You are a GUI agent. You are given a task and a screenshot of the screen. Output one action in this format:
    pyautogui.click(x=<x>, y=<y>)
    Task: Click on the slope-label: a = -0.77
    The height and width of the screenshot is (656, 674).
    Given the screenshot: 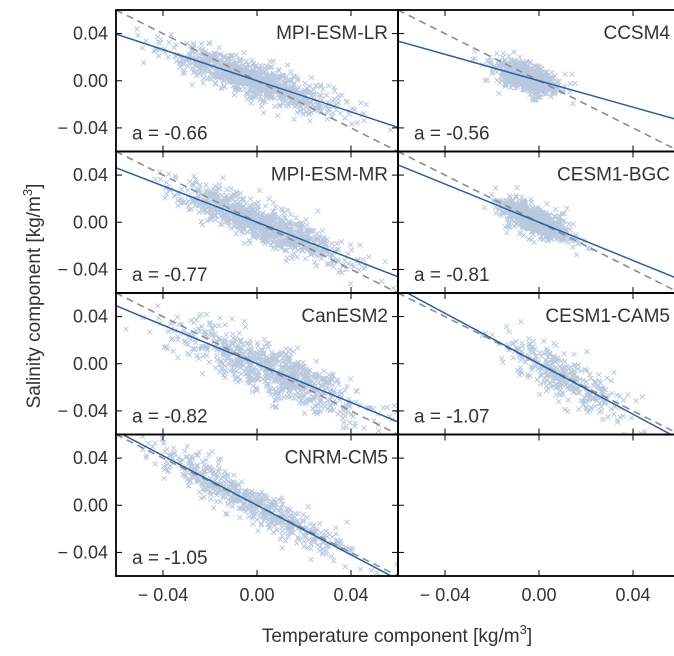 What is the action you would take?
    pyautogui.click(x=170, y=275)
    